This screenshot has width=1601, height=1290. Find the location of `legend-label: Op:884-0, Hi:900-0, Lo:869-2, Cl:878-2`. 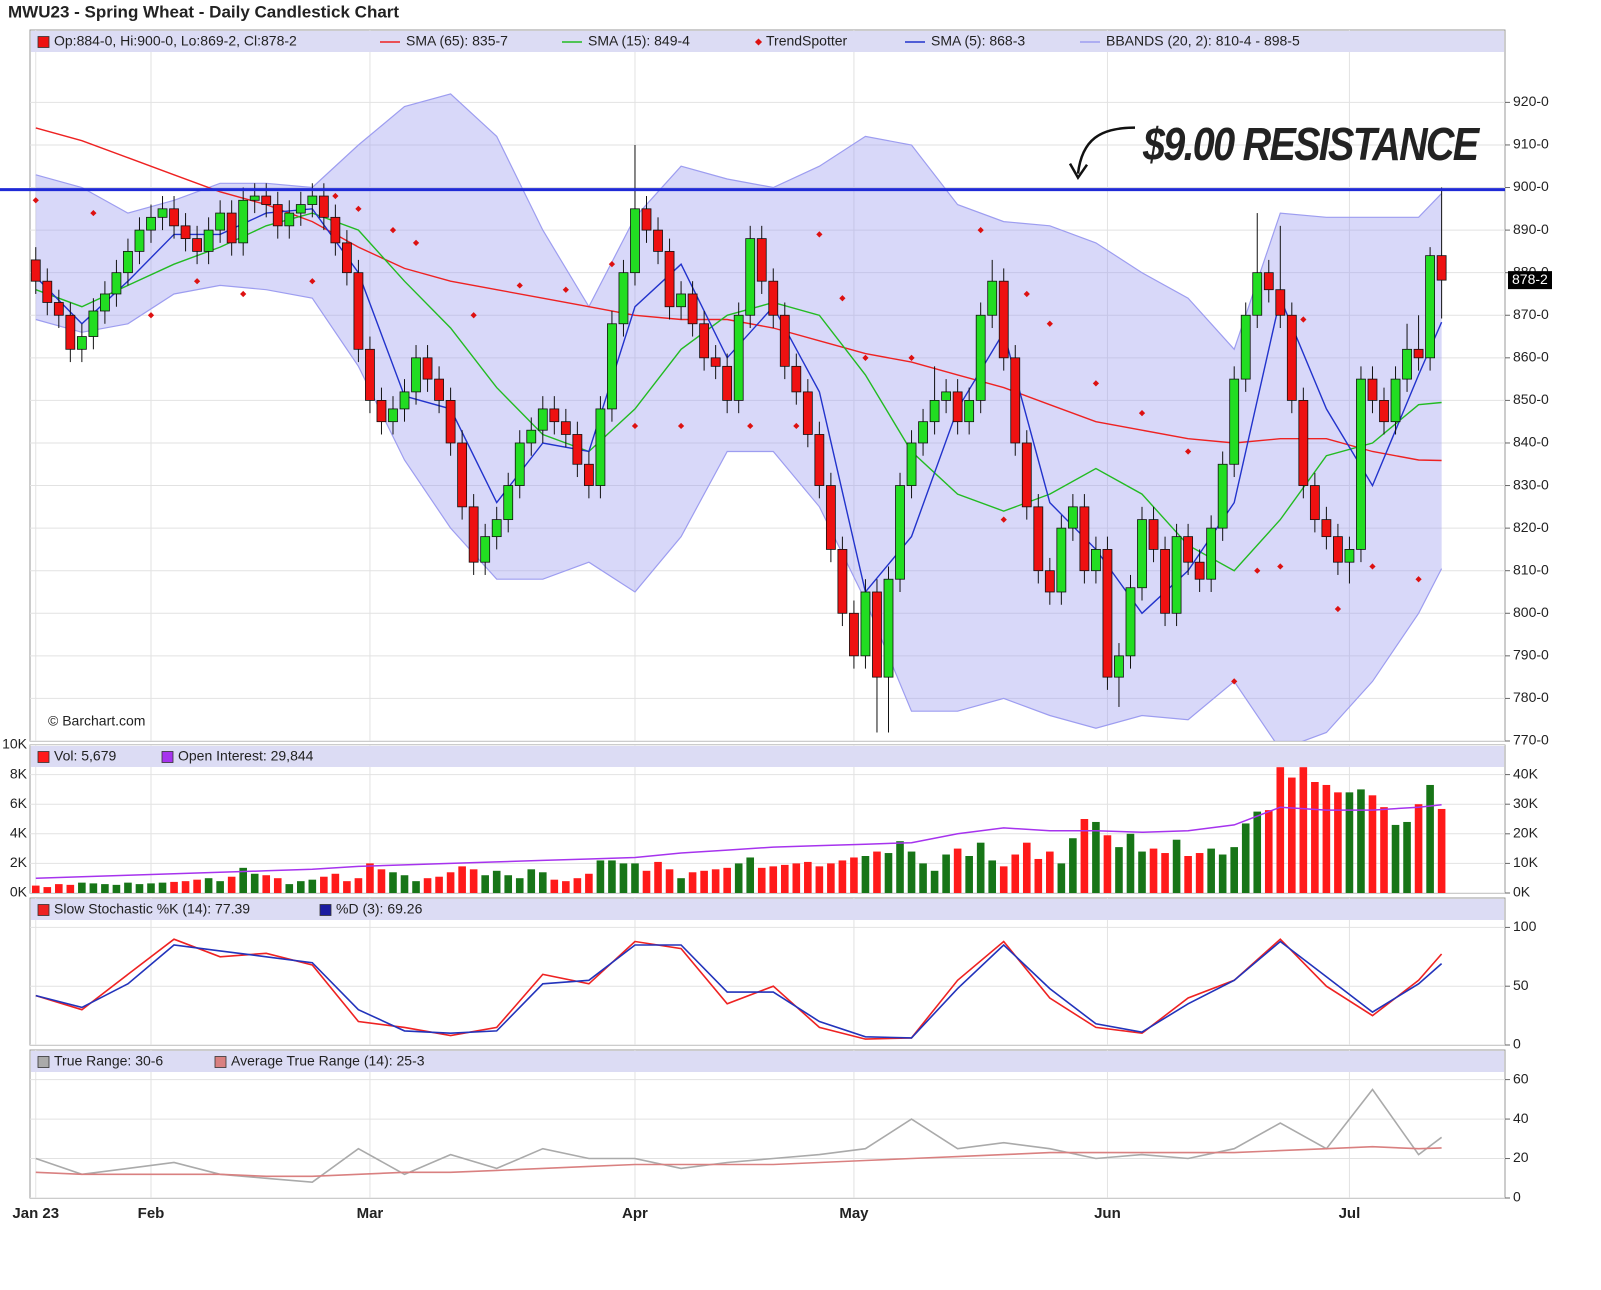

legend-label: Op:884-0, Hi:900-0, Lo:869-2, Cl:878-2 is located at coordinates (175, 41).